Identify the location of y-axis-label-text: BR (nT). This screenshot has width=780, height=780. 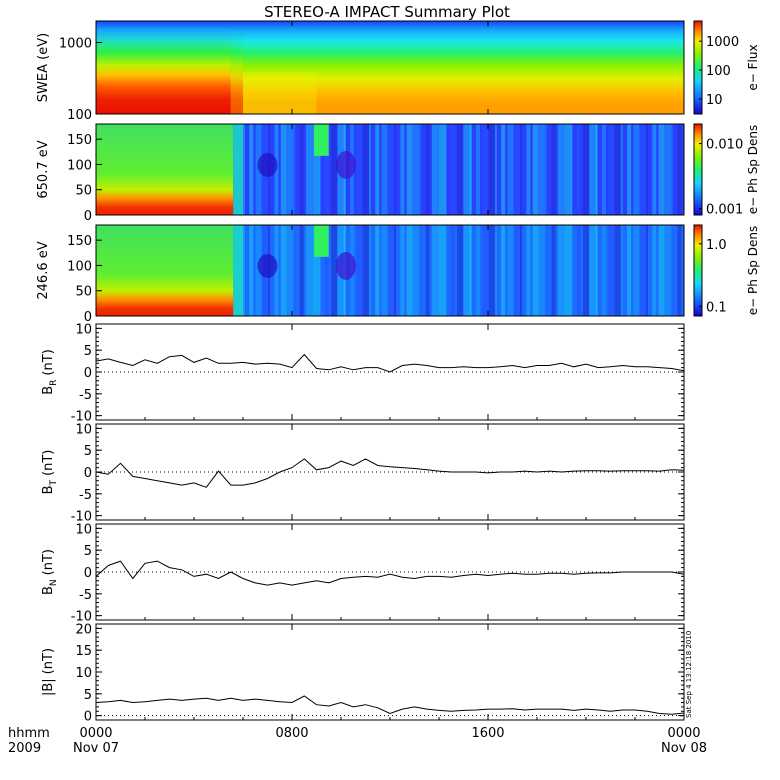
(50, 372).